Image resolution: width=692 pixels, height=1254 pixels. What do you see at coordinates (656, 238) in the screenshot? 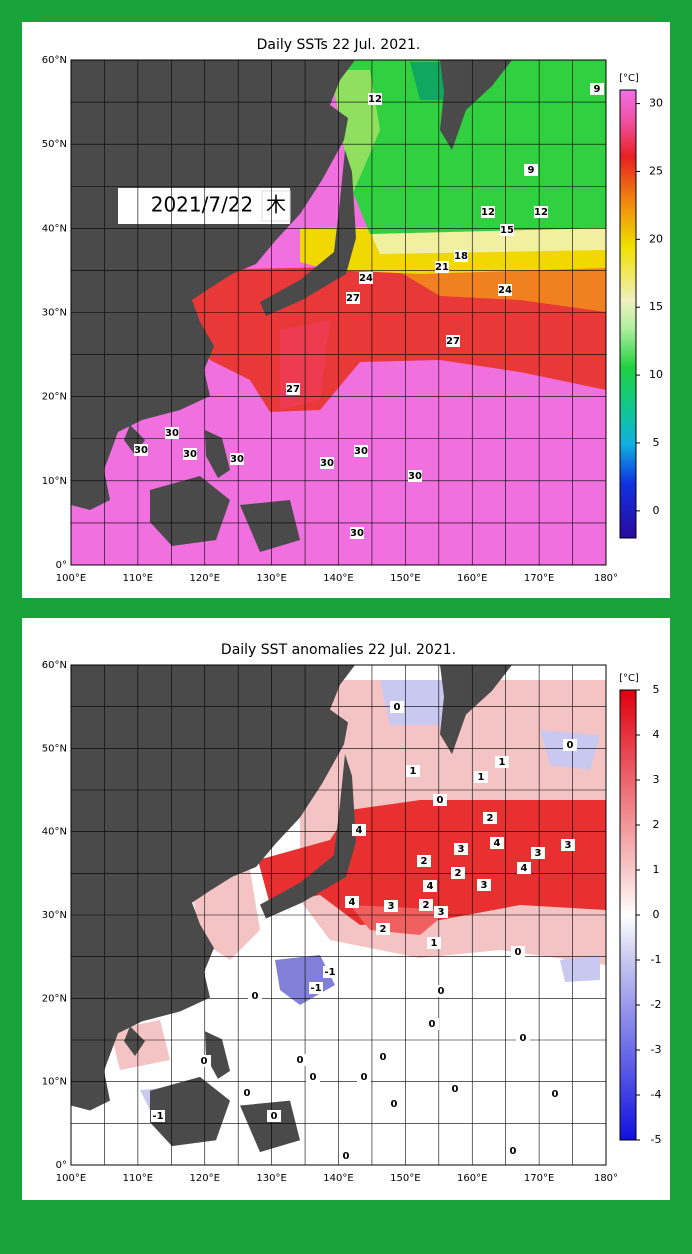
I see `colorbar-tick-label: 20` at bounding box center [656, 238].